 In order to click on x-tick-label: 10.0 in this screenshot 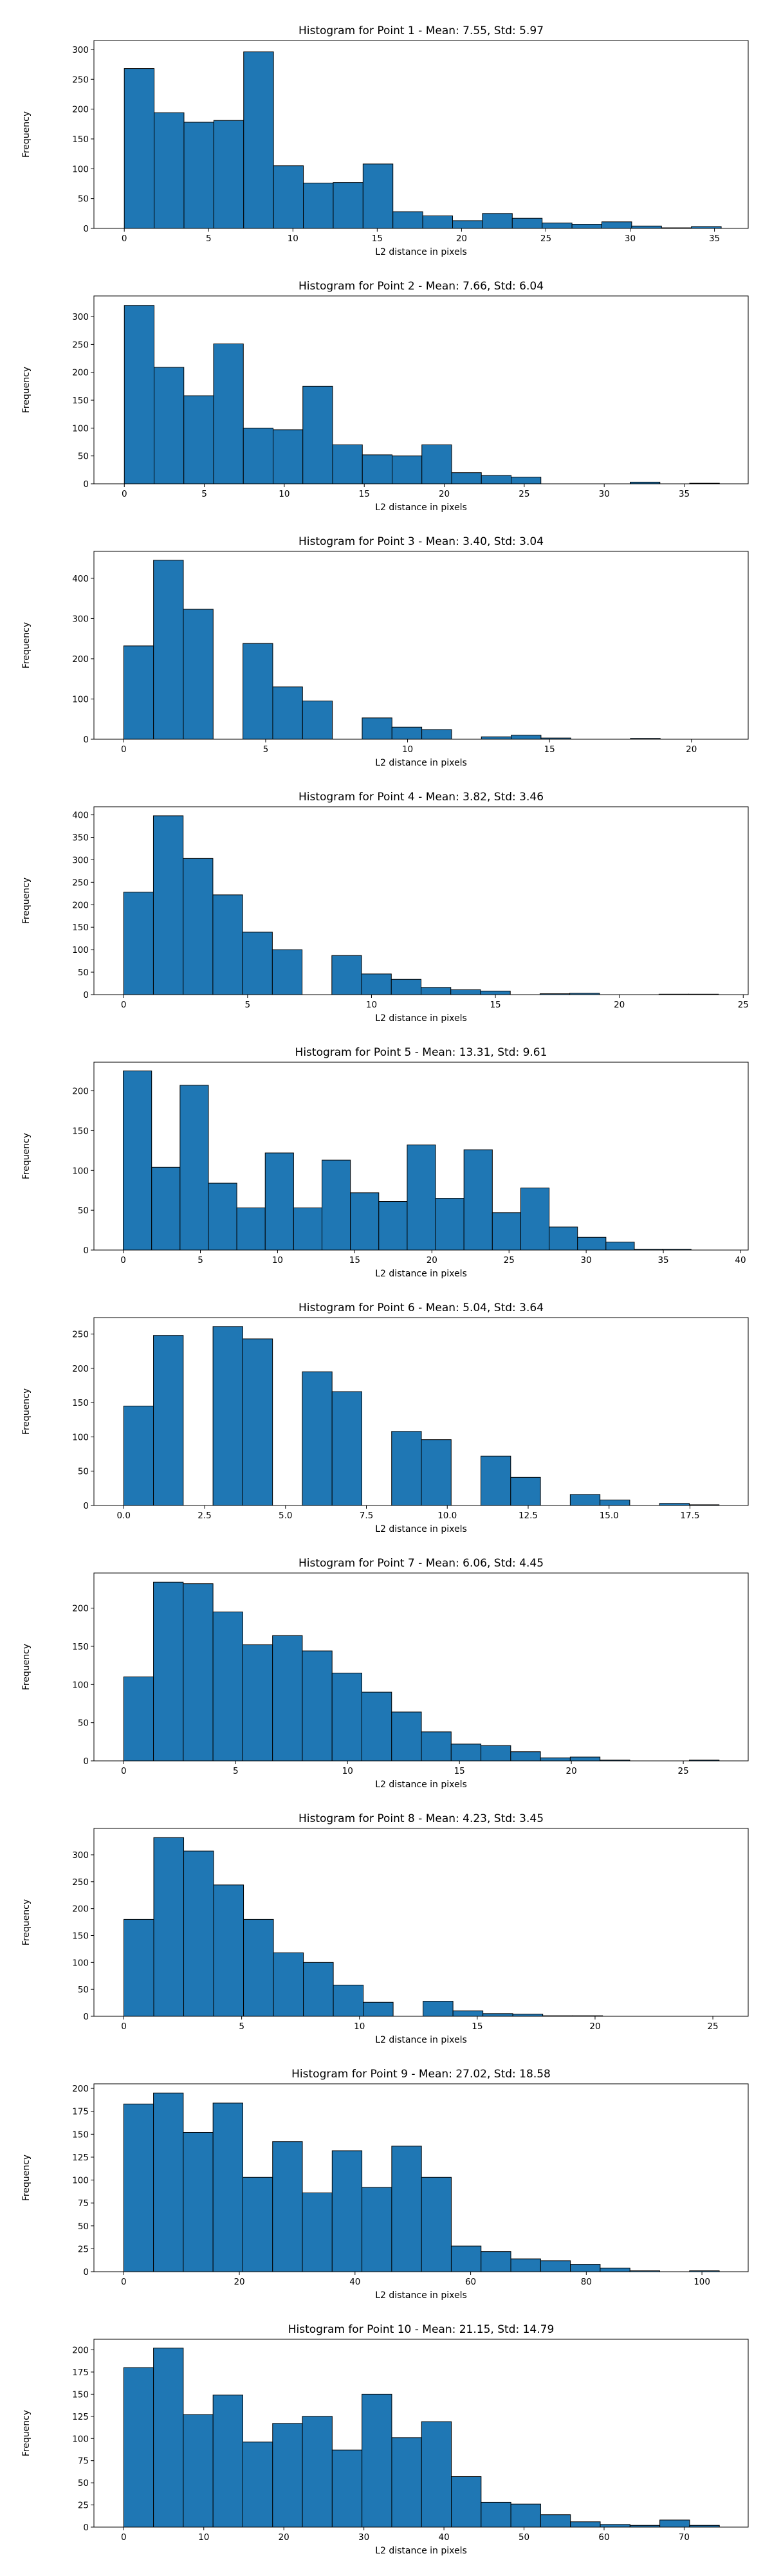, I will do `click(447, 1516)`.